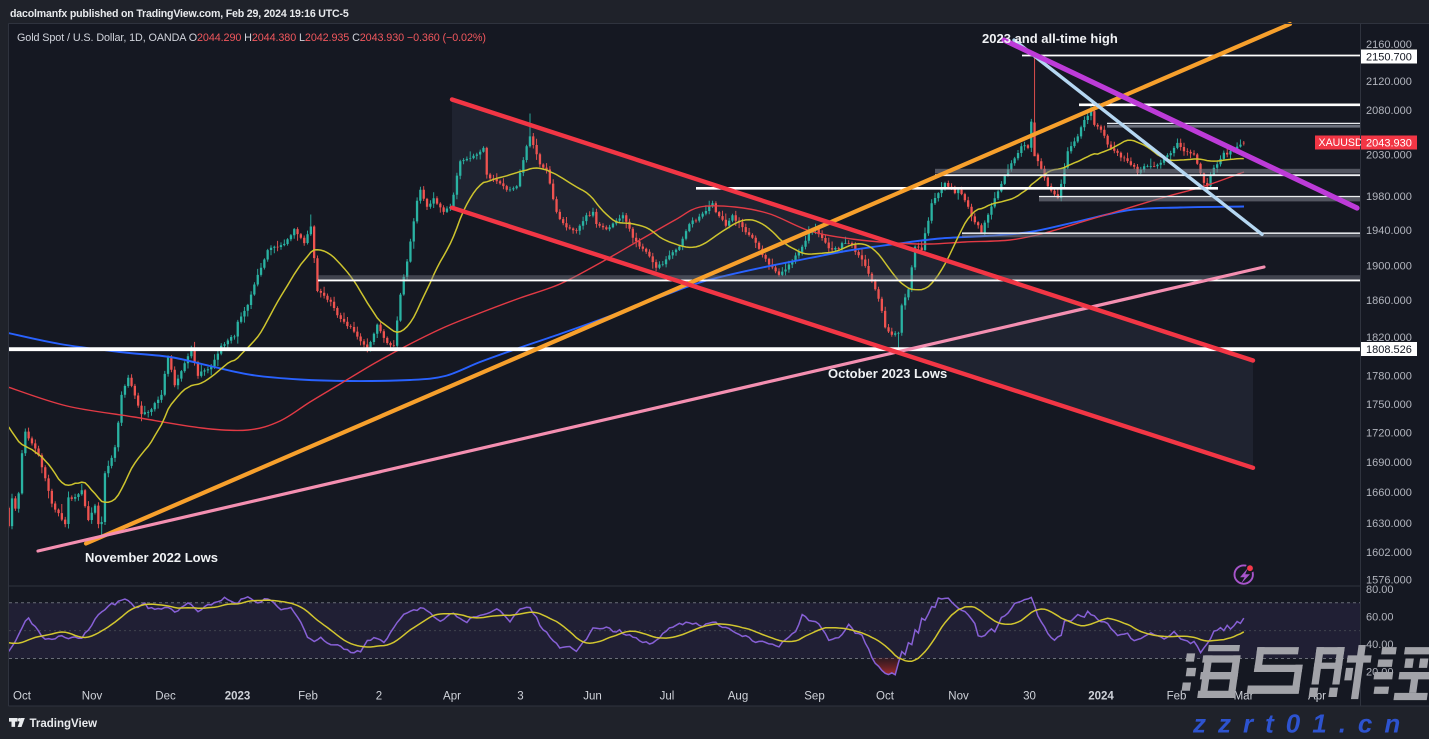 This screenshot has height=739, width=1429. What do you see at coordinates (1302, 724) in the screenshot?
I see `svg-text: zzrt01.cn` at bounding box center [1302, 724].